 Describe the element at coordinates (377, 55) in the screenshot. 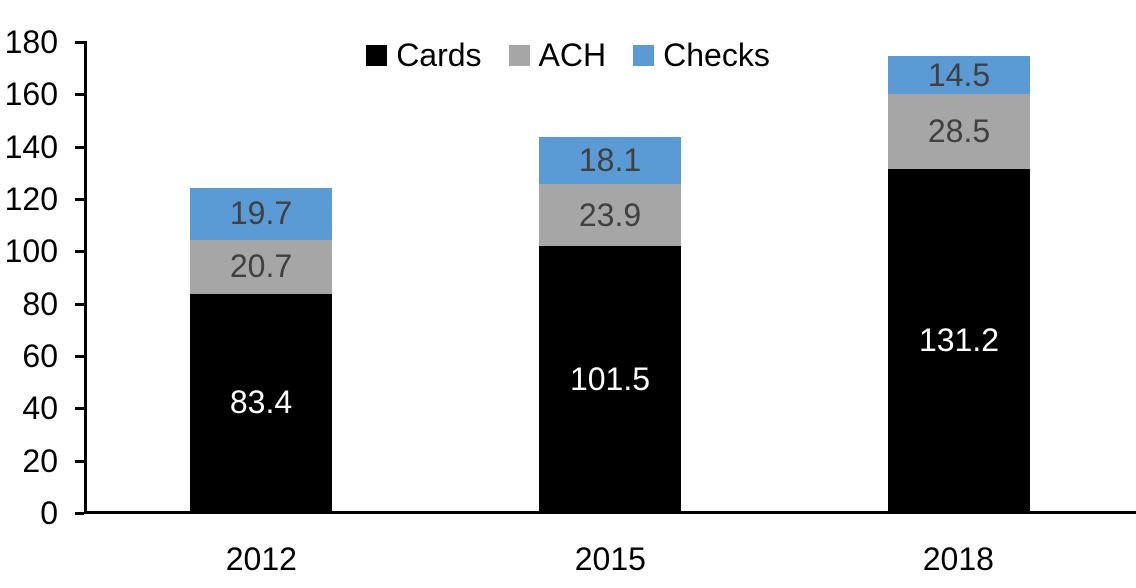

I see `legend-swatch-cards` at that location.